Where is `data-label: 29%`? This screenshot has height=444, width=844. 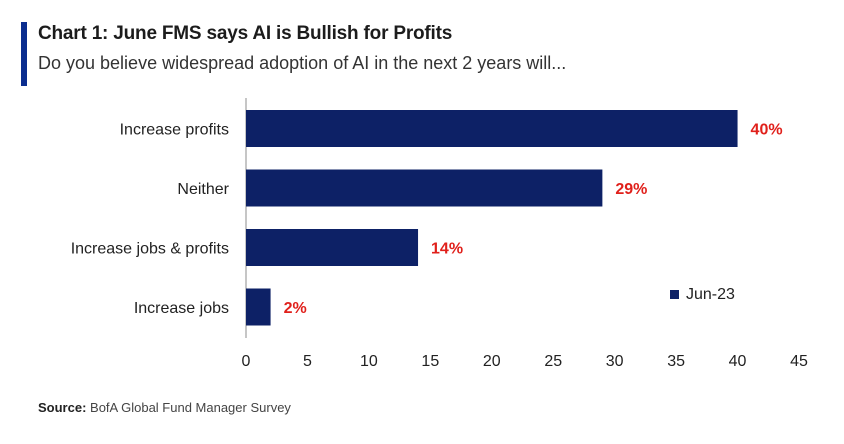 data-label: 29% is located at coordinates (631, 189).